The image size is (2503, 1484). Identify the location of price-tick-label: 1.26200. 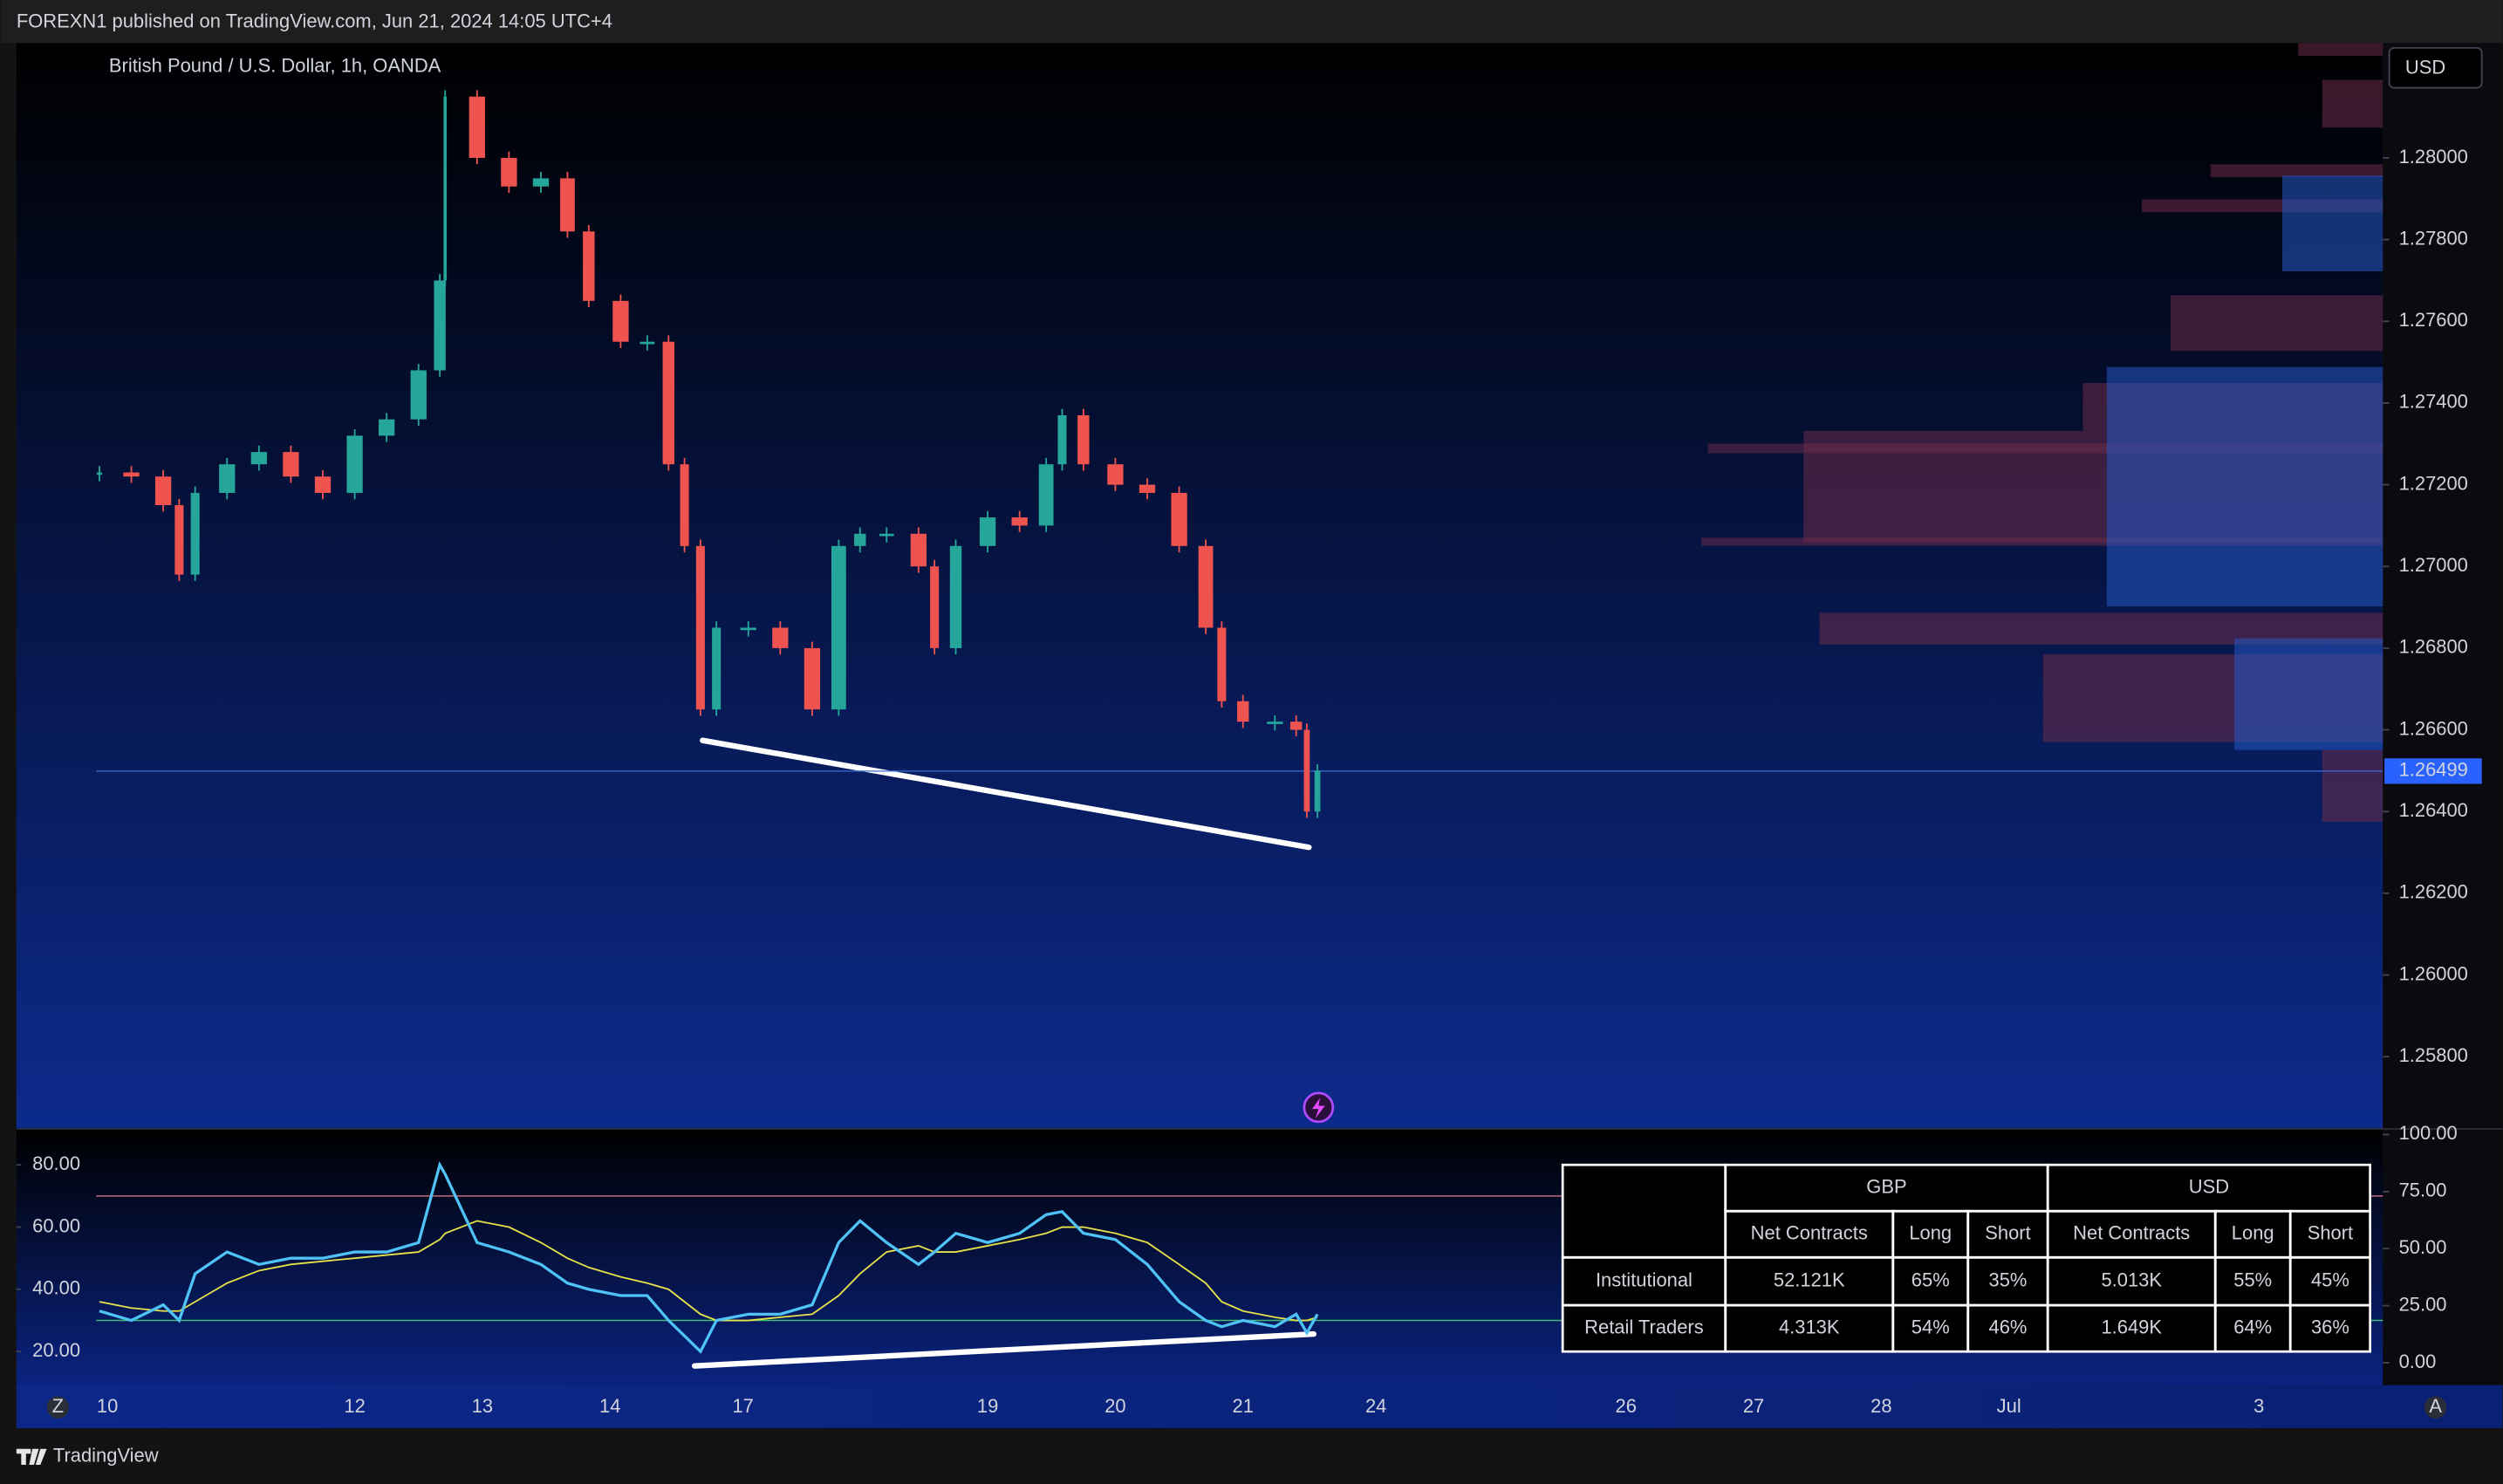
(2433, 892).